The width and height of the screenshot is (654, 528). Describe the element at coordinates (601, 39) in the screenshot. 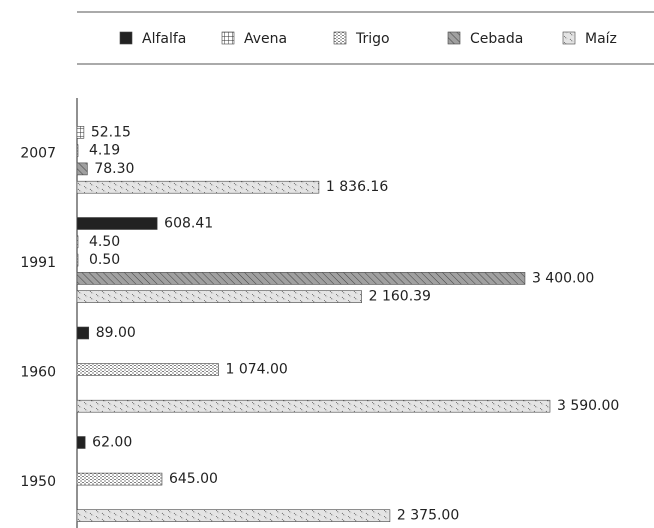

I see `legend-label: Maíz` at that location.